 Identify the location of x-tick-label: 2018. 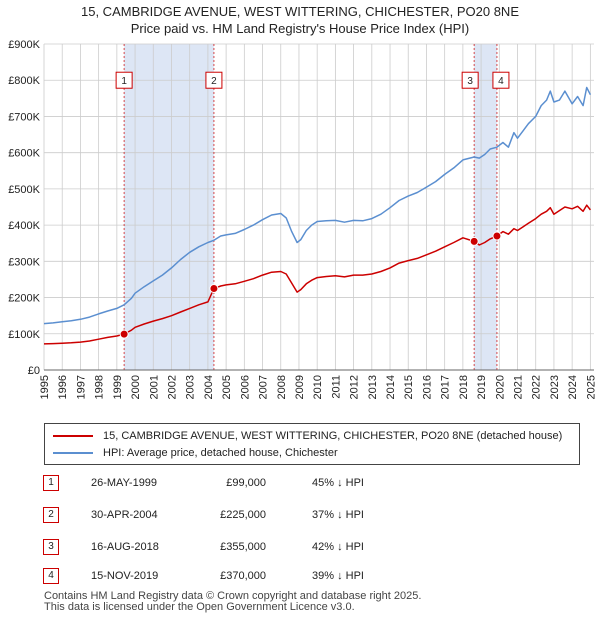
(464, 387).